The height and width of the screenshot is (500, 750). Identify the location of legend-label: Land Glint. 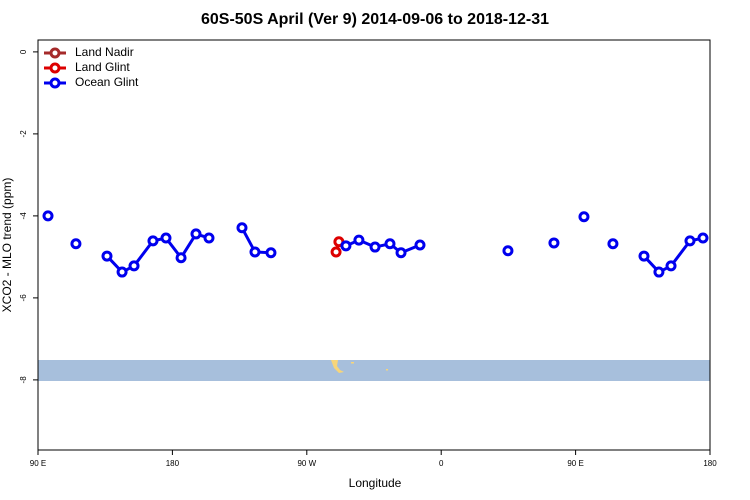
(102, 67).